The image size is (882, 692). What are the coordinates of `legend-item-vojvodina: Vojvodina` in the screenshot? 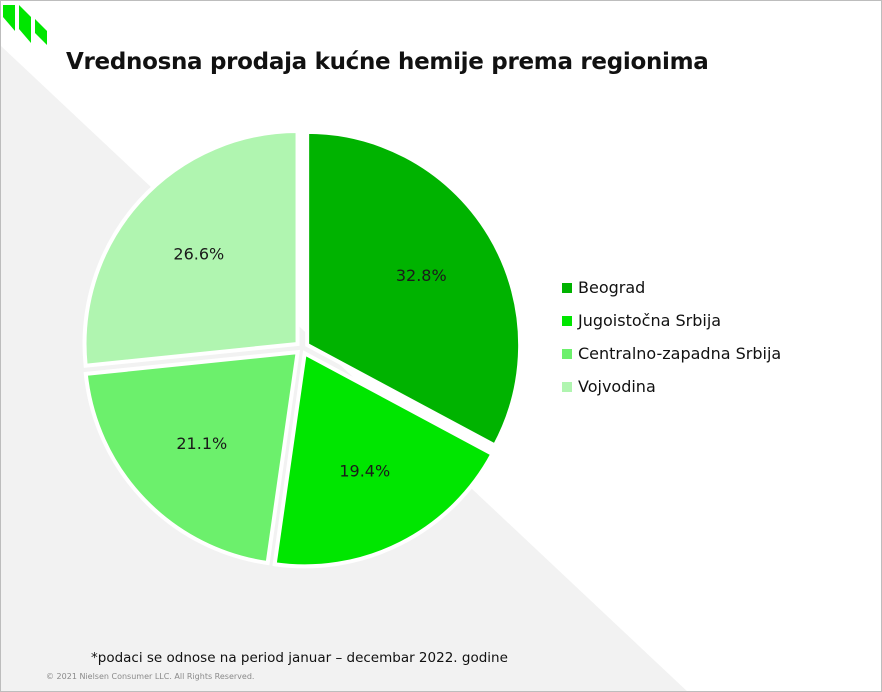 It's located at (671, 386).